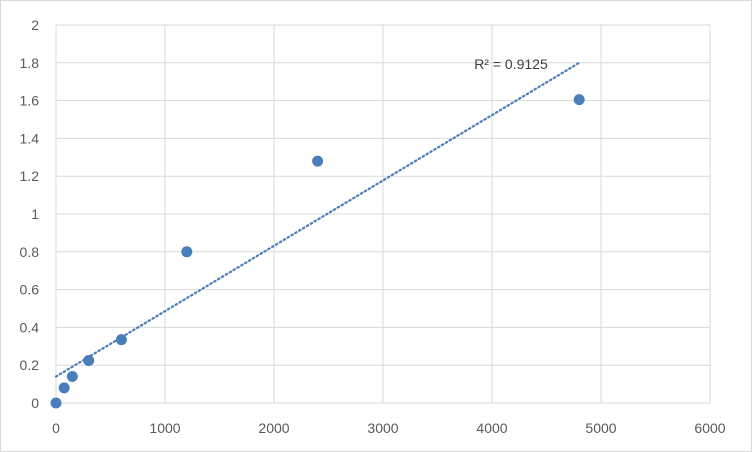 This screenshot has height=452, width=752. I want to click on x-tick-label: 0, so click(56, 428).